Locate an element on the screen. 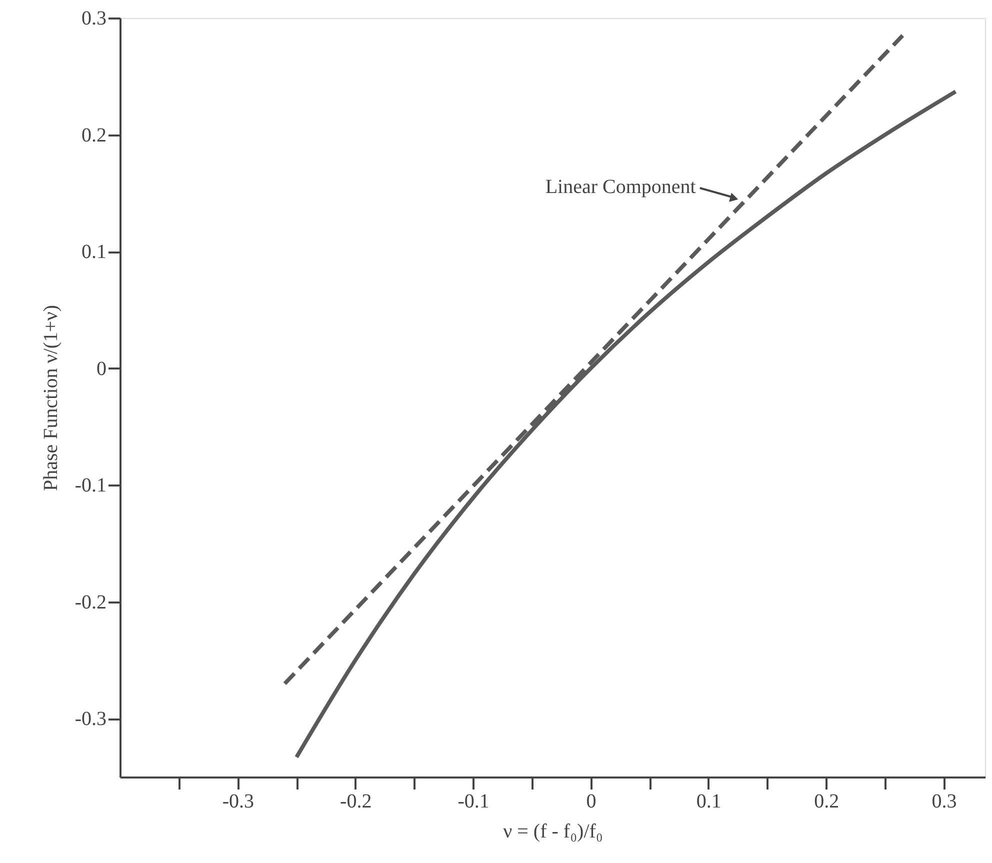  y-tick-label: 0.2 is located at coordinates (94, 135).